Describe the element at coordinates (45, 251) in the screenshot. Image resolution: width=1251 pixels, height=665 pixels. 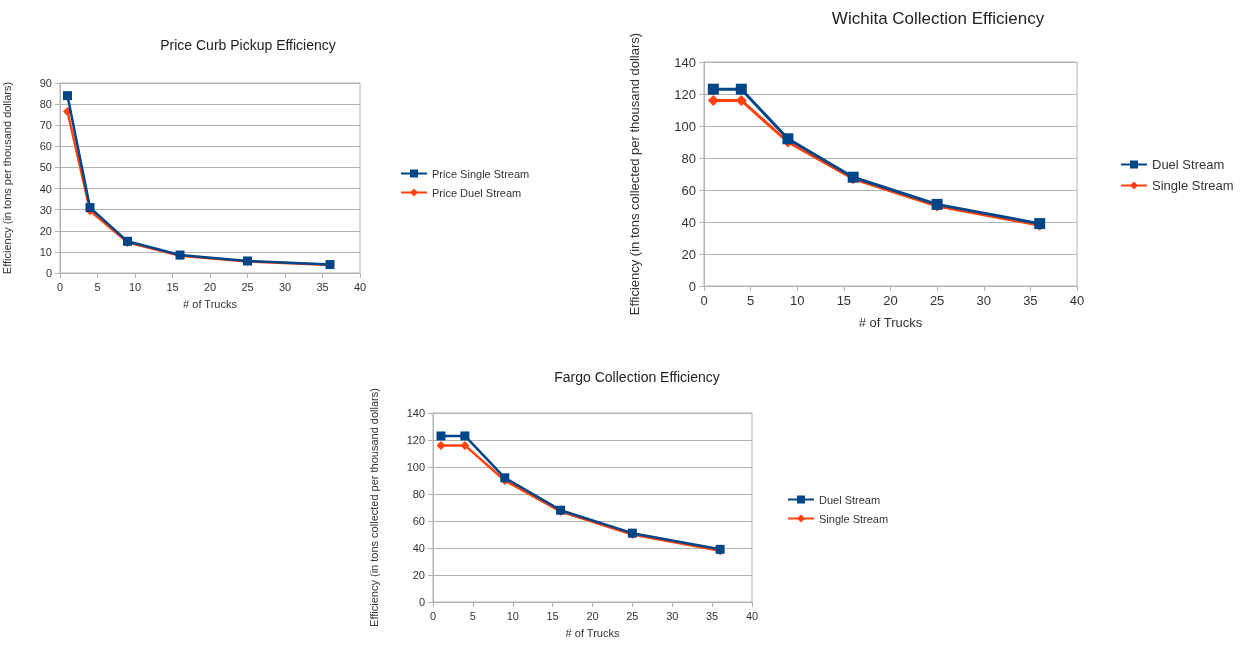
I see `y-tick-label: 10` at that location.